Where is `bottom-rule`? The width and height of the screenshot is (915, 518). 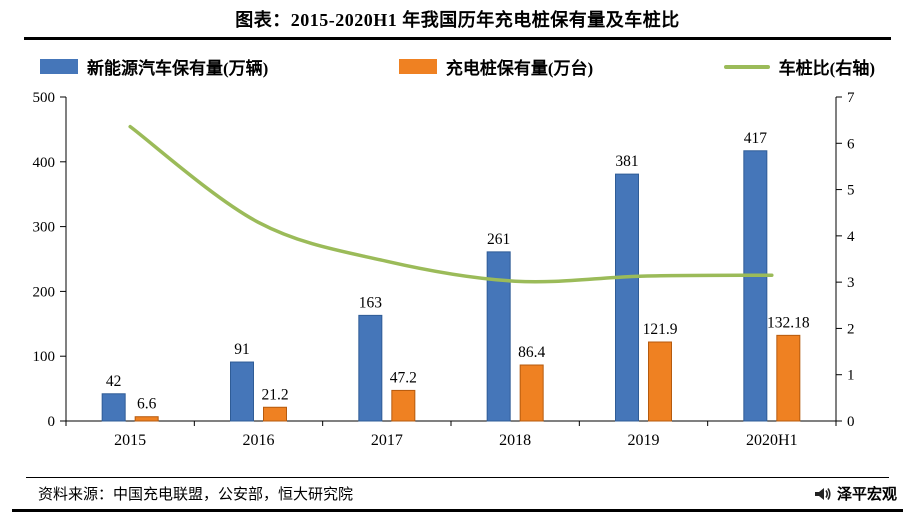
bottom-rule is located at coordinates (457, 510).